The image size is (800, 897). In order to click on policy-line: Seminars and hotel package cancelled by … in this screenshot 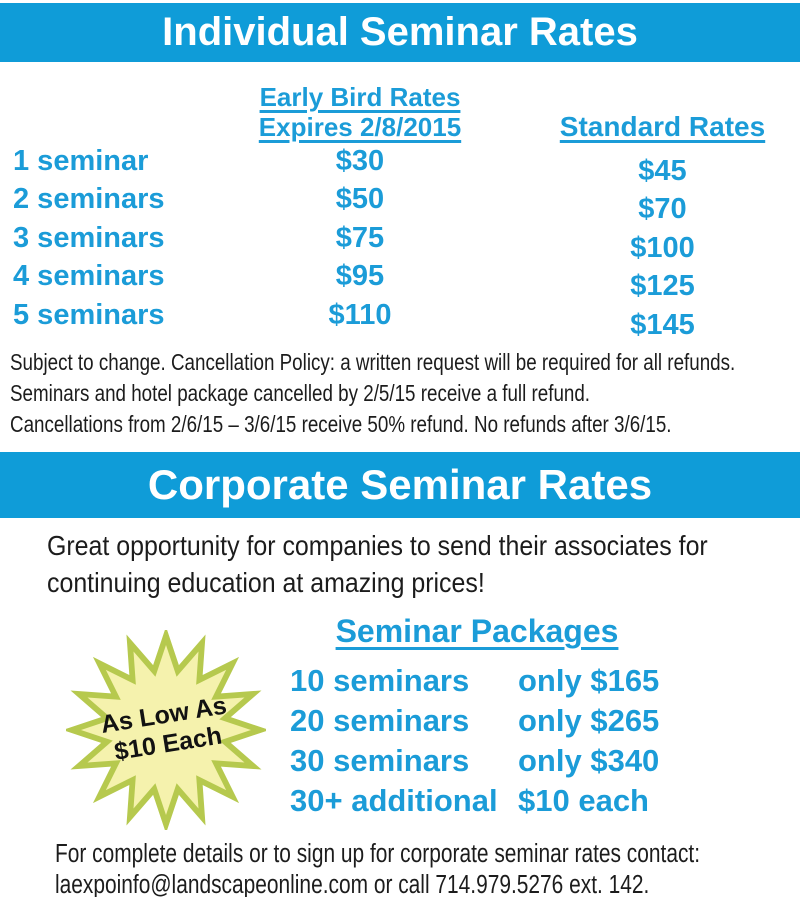, I will do `click(300, 393)`.